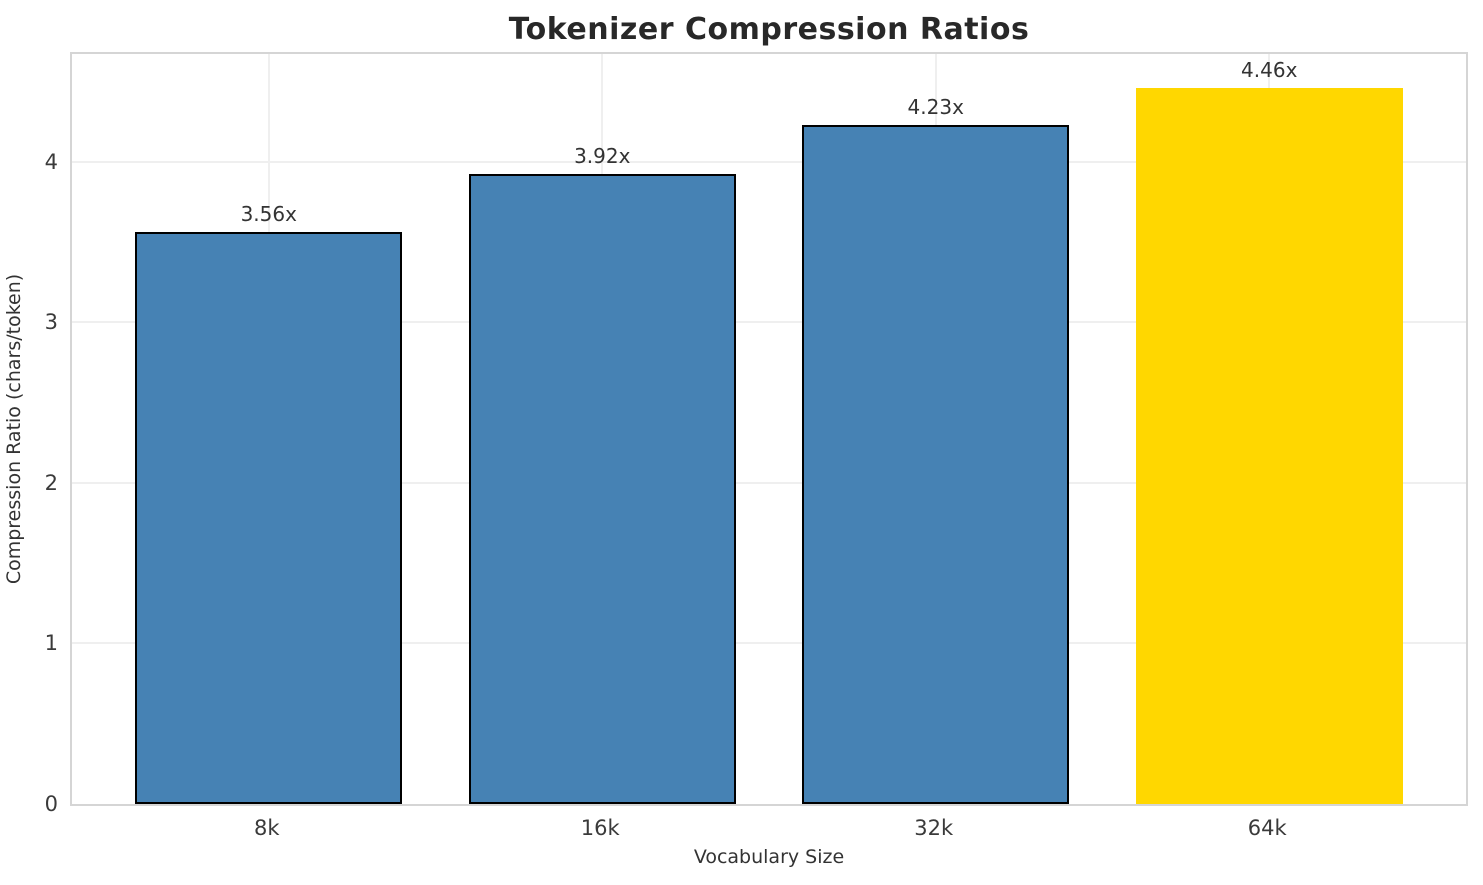  What do you see at coordinates (1269, 445) in the screenshot?
I see `bar-64k` at bounding box center [1269, 445].